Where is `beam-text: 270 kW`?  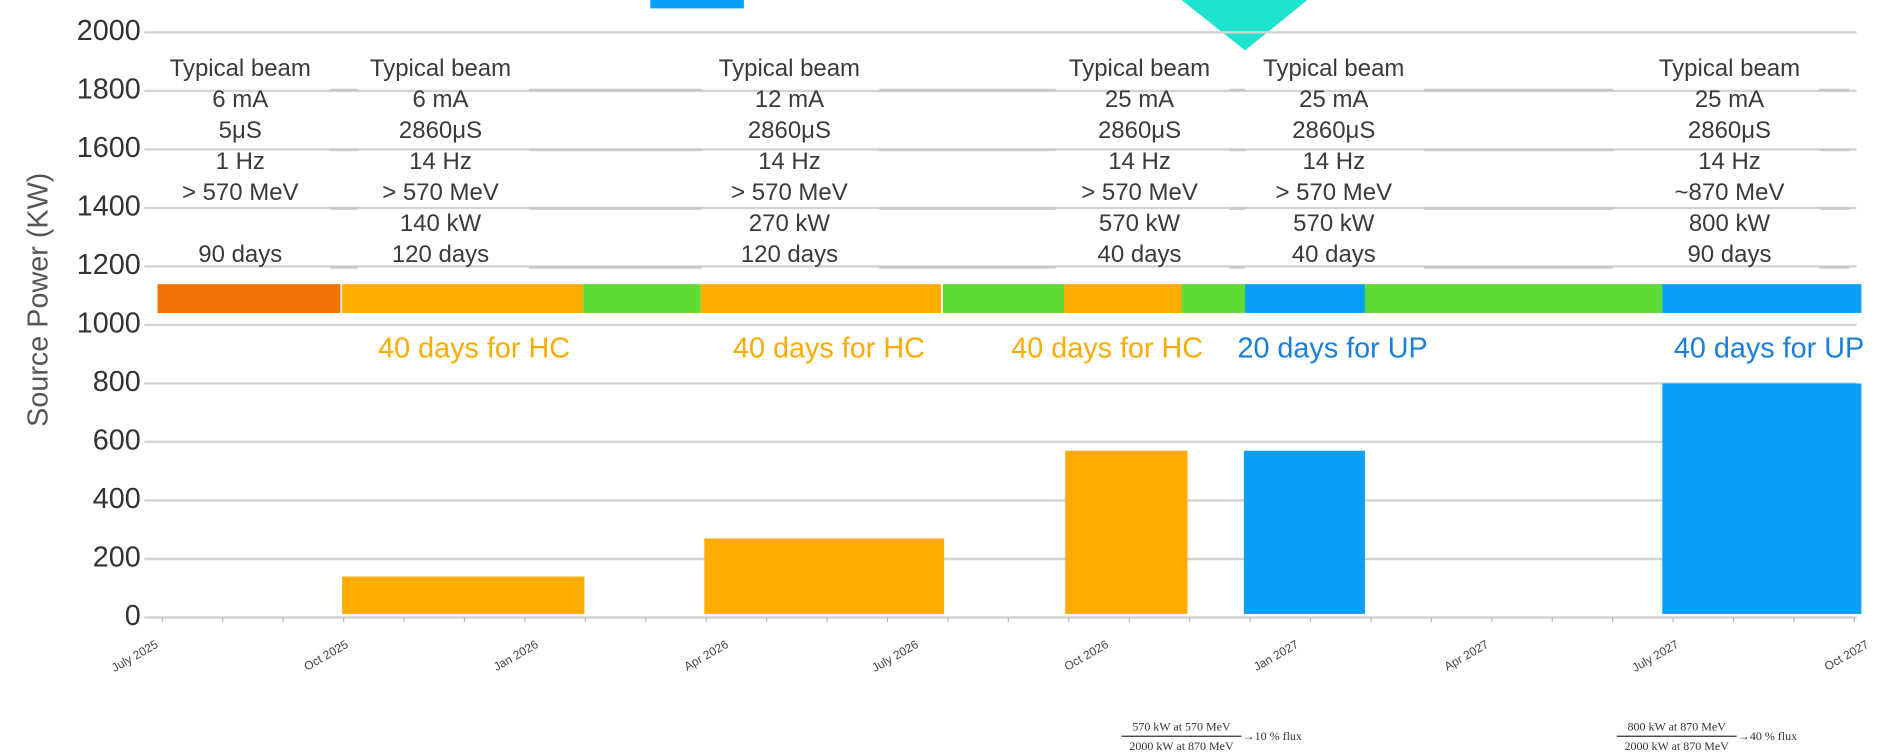
beam-text: 270 kW is located at coordinates (790, 223).